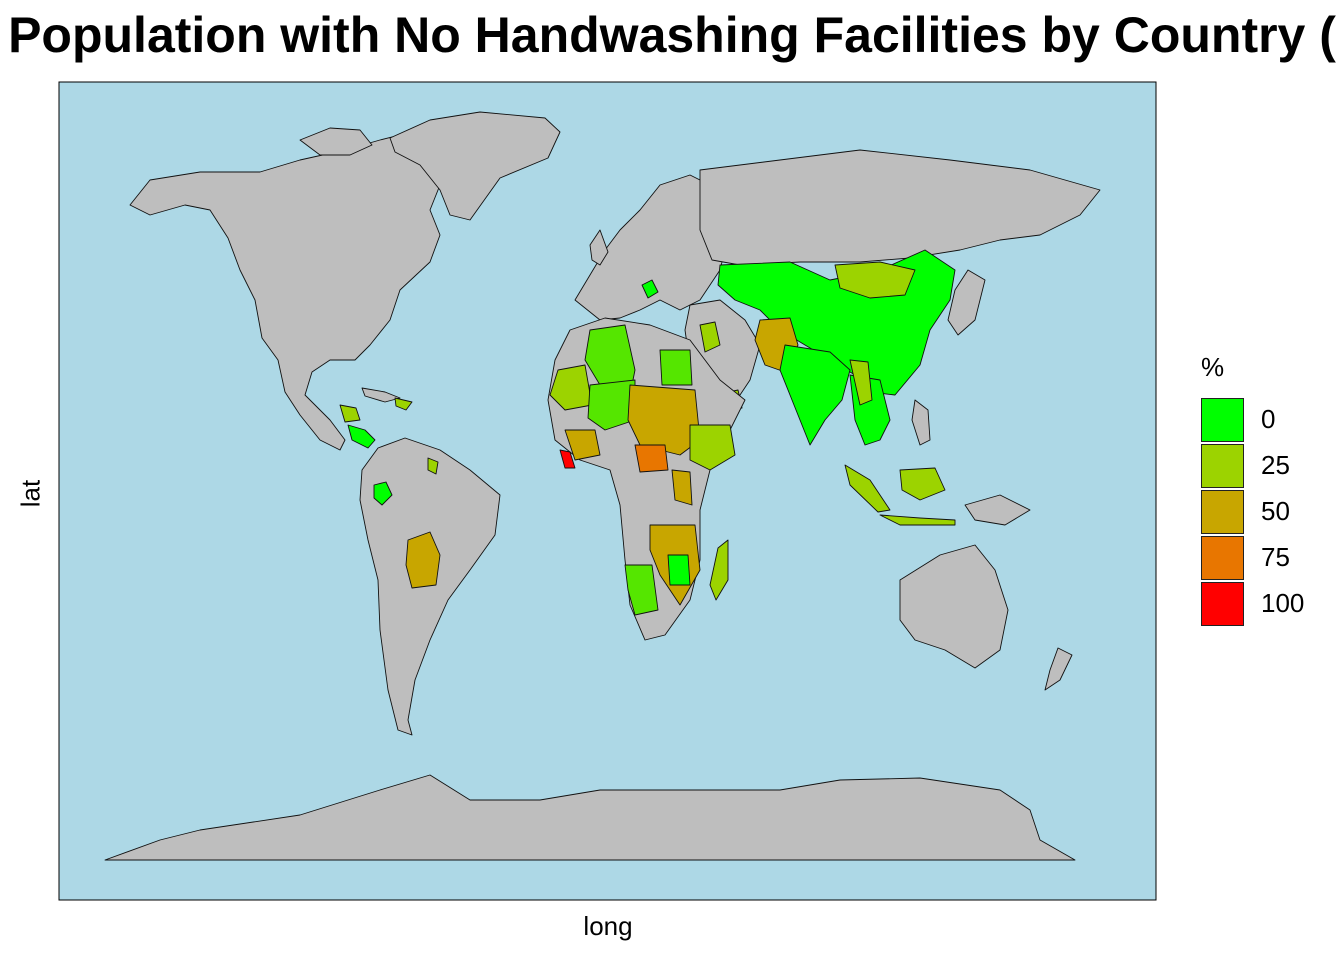  I want to click on land-south-america, so click(430, 586).